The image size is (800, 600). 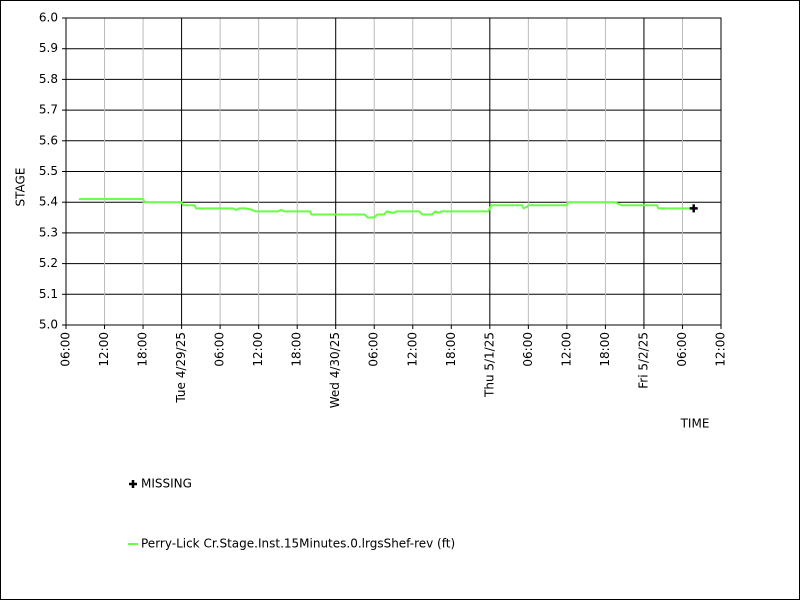 I want to click on y-tick-label: 5.1, so click(x=48, y=294).